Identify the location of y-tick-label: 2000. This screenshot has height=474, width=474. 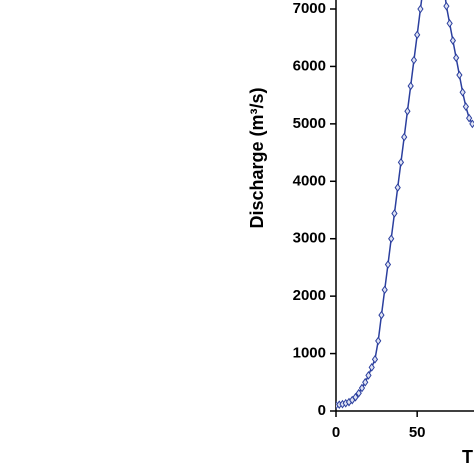
(309, 295).